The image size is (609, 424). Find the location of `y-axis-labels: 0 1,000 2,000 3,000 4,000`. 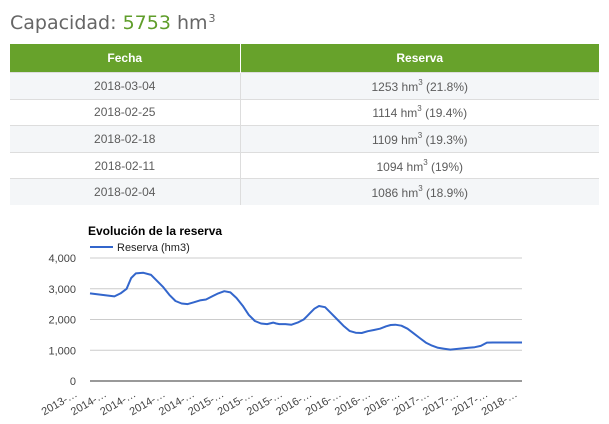

y-axis-labels: 0 1,000 2,000 3,000 4,000 is located at coordinates (62, 320).